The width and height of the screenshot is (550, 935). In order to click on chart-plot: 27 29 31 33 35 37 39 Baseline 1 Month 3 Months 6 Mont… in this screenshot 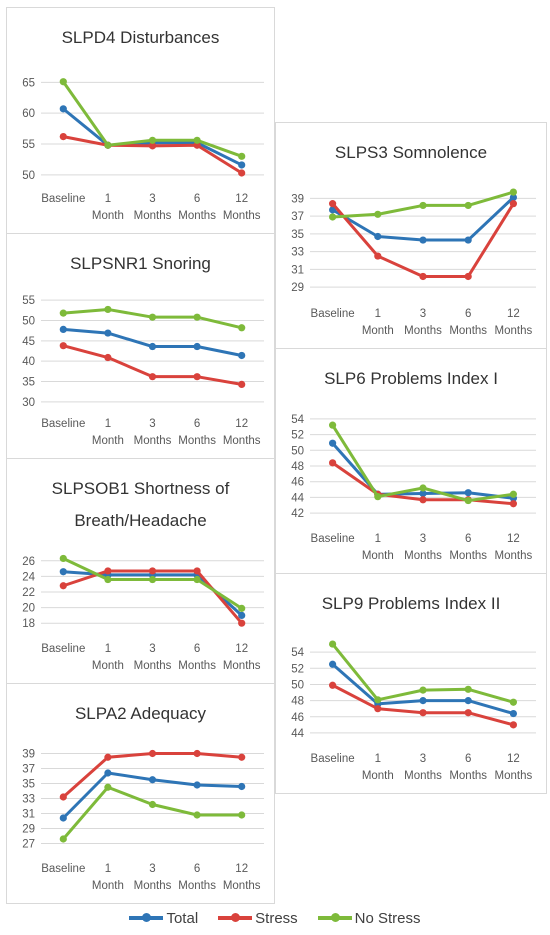, I will do `click(143, 820)`.